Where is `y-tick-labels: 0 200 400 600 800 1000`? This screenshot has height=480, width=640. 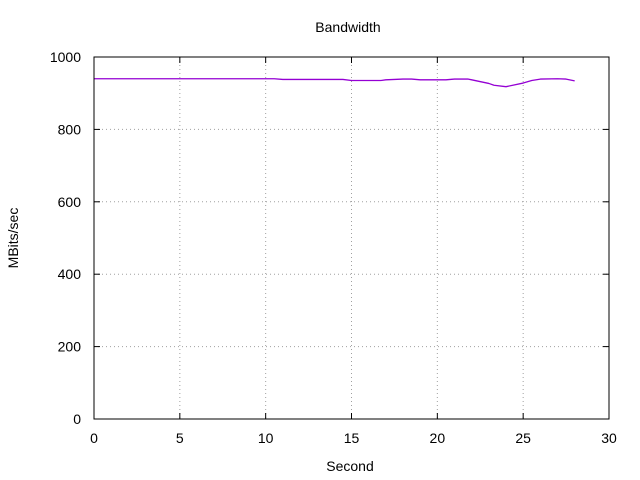
y-tick-labels: 0 200 400 600 800 1000 is located at coordinates (65, 238).